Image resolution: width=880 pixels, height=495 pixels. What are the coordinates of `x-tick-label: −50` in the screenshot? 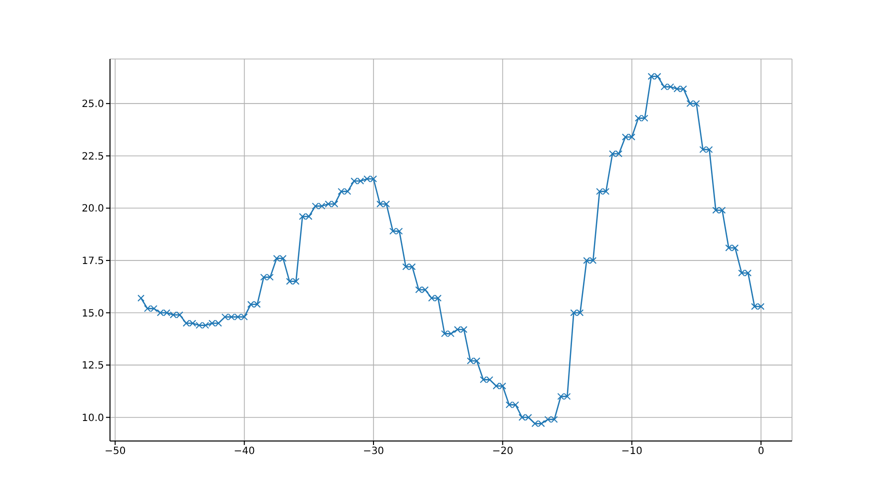 It's located at (115, 452).